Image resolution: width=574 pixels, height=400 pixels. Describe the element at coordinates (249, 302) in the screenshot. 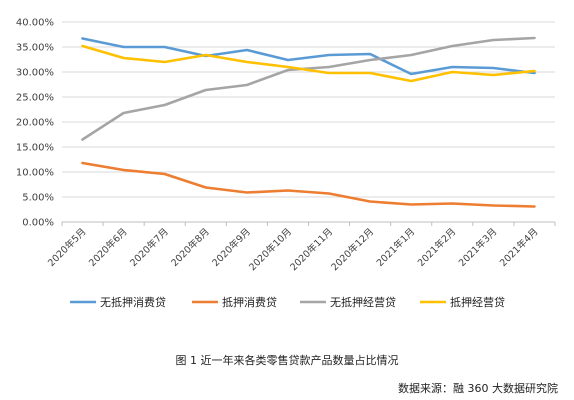

I see `legend-label: 抵押消费贷` at that location.